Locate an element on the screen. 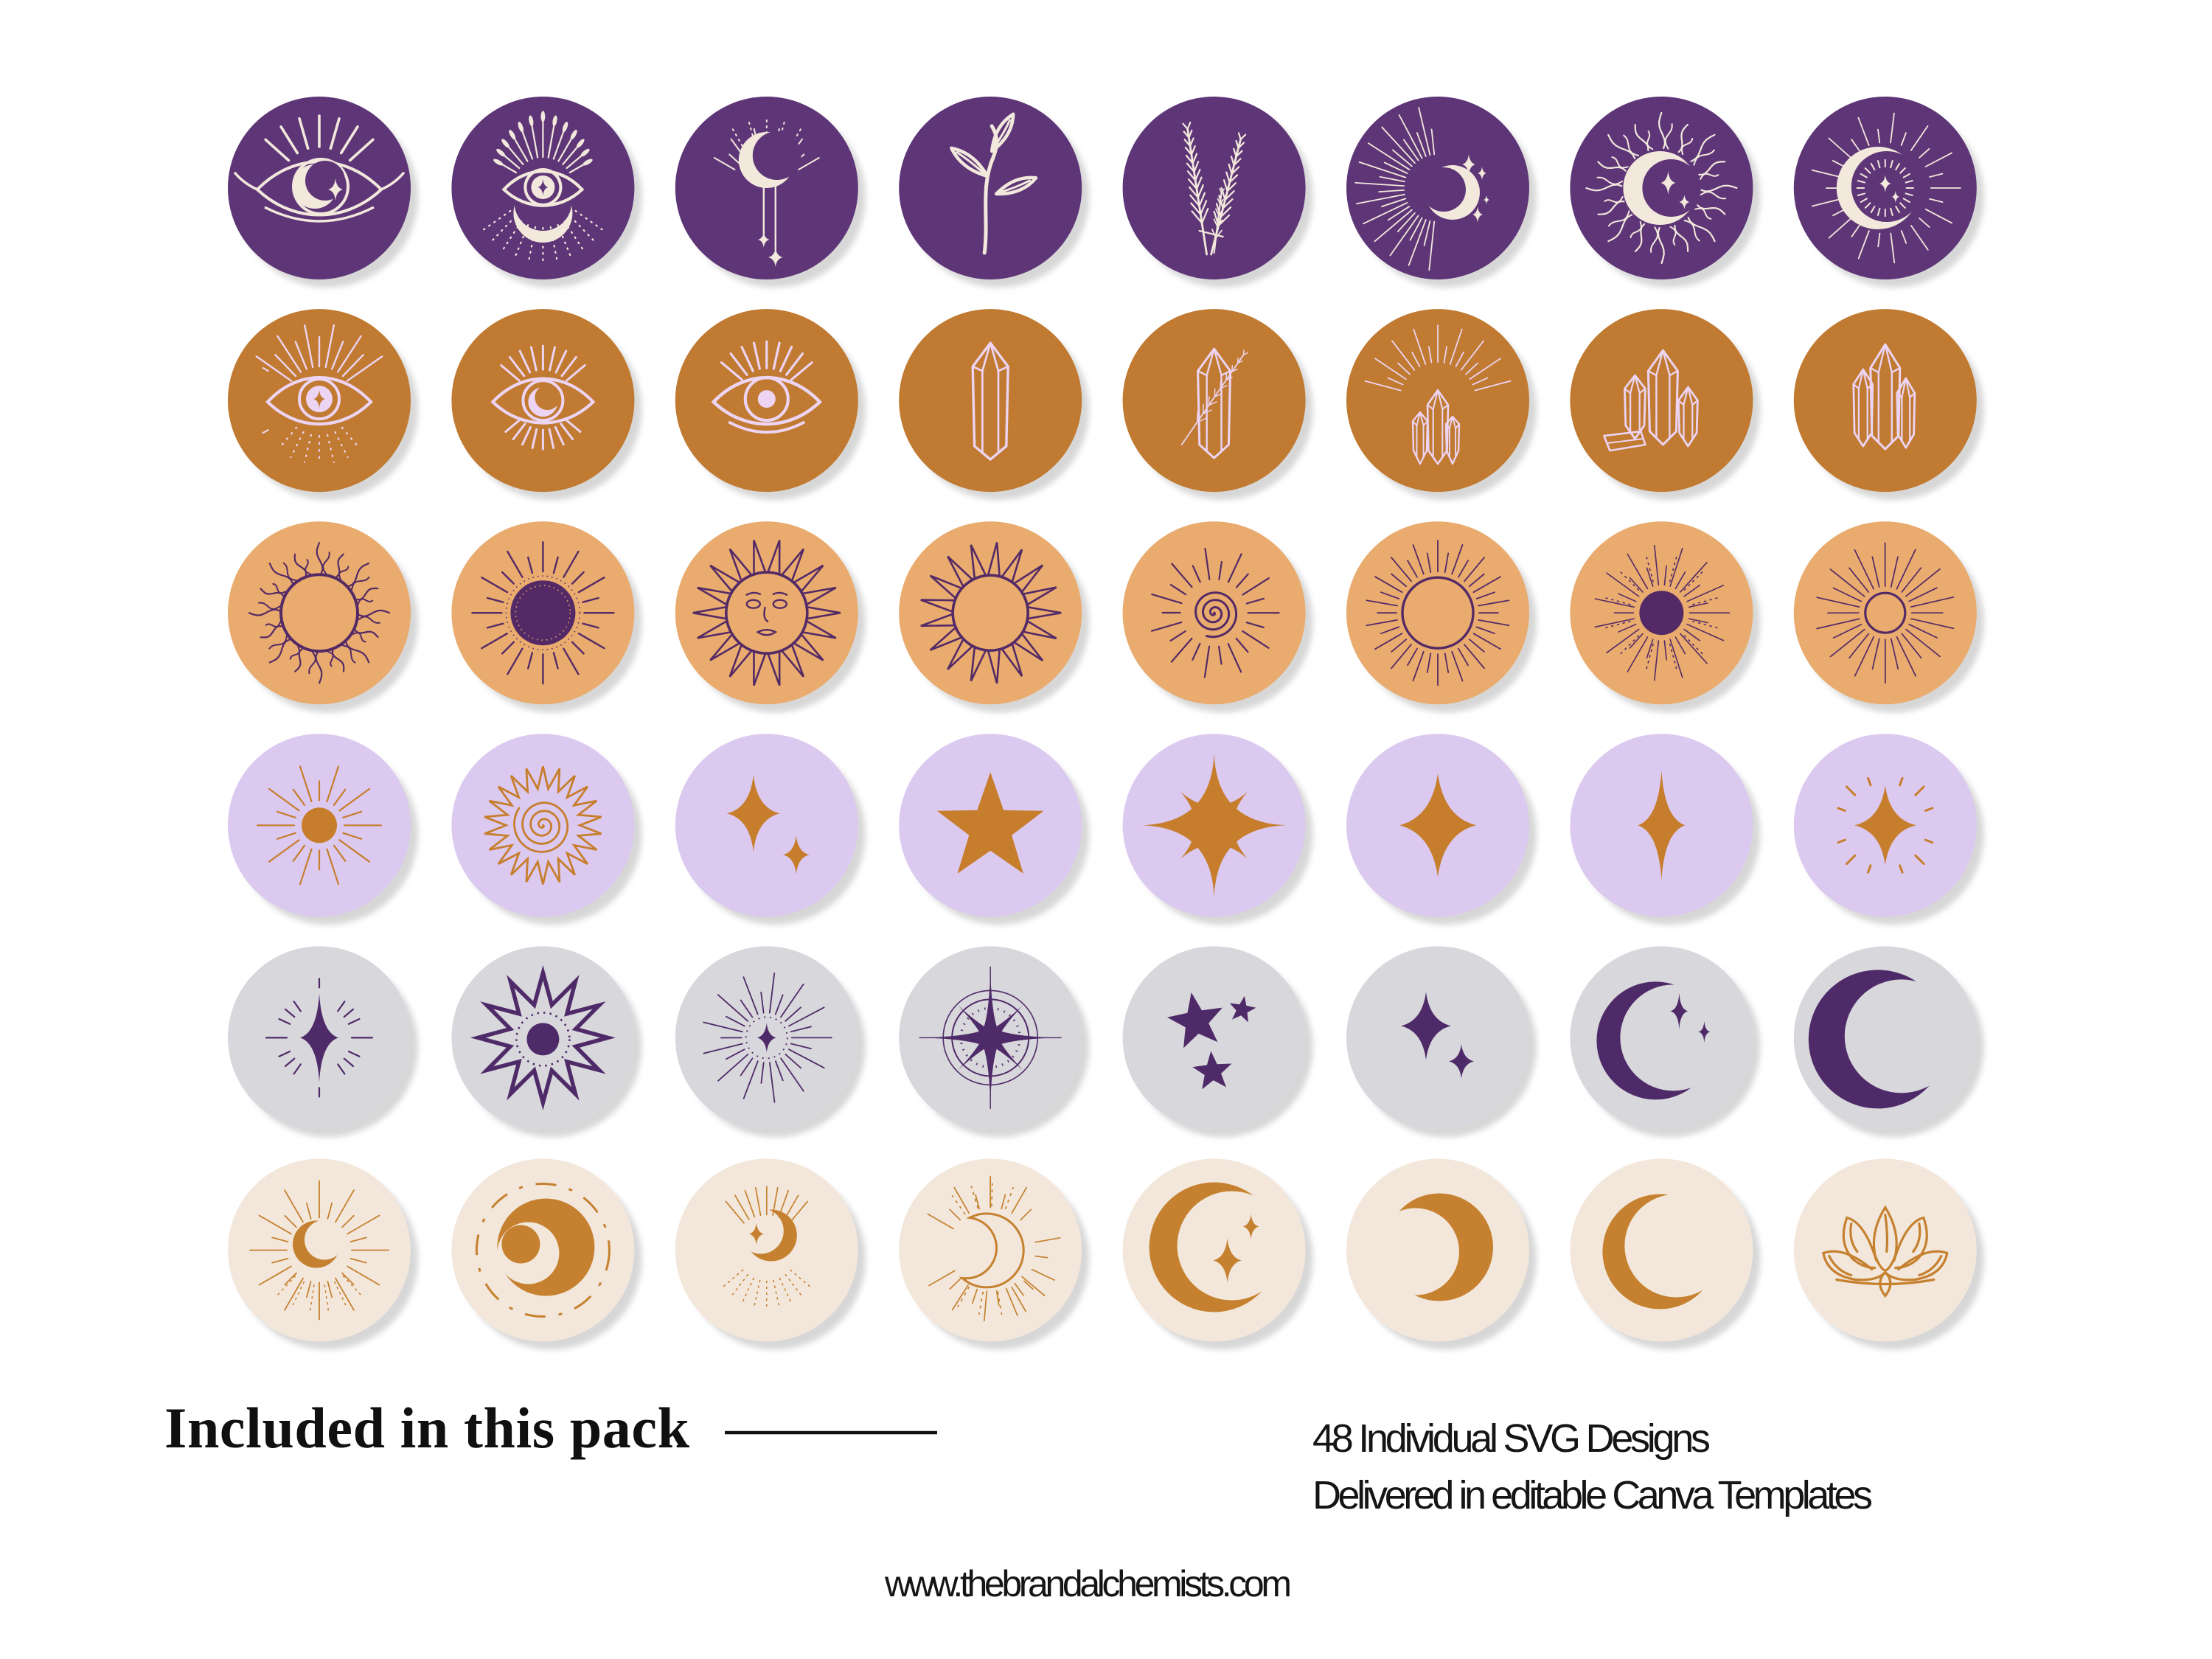 This screenshot has height=1659, width=2212. svg-text: 48 Individual SVG Designs is located at coordinates (1511, 1438).